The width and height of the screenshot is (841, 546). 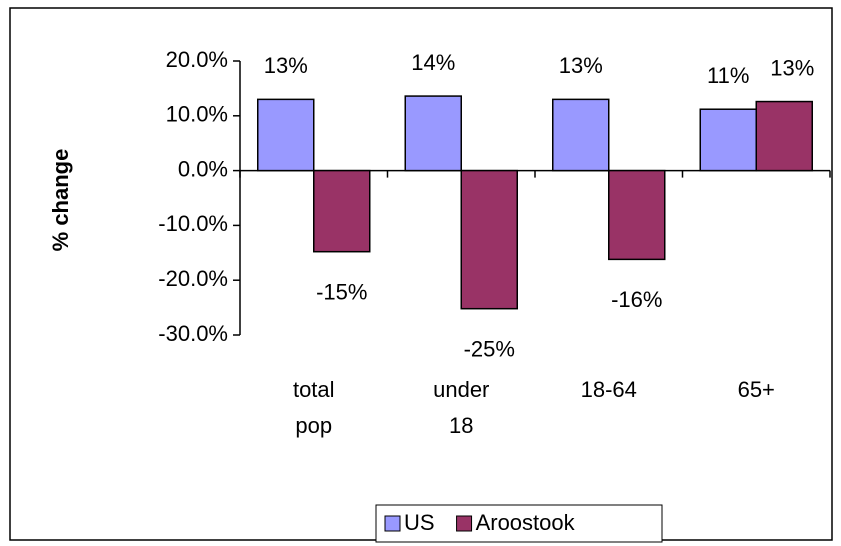 I want to click on x-tick-label: 65+, so click(x=756, y=389).